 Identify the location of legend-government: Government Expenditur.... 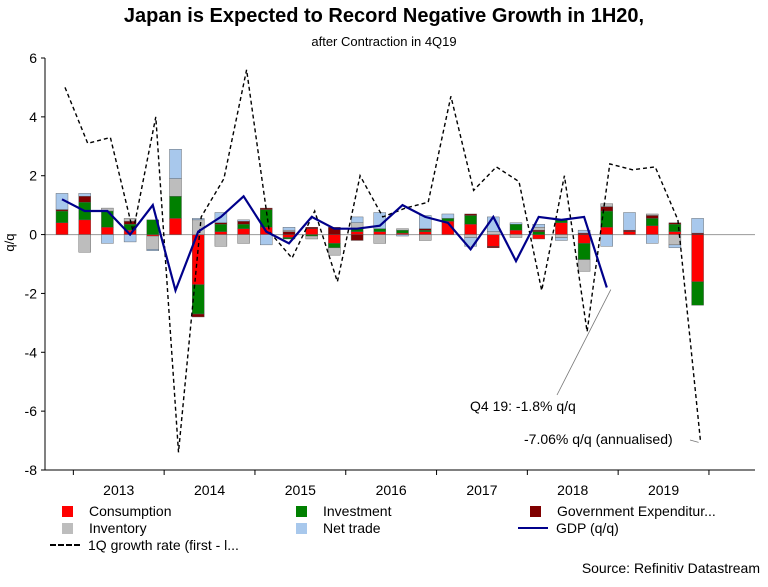
(623, 511).